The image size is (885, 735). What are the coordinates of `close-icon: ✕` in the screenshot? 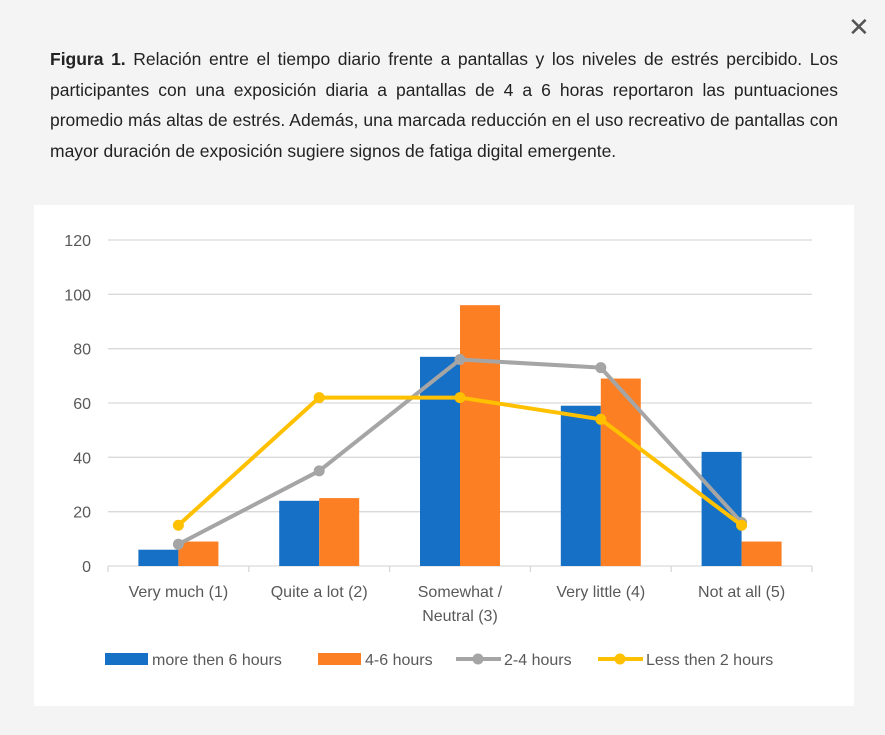 It's located at (859, 28).